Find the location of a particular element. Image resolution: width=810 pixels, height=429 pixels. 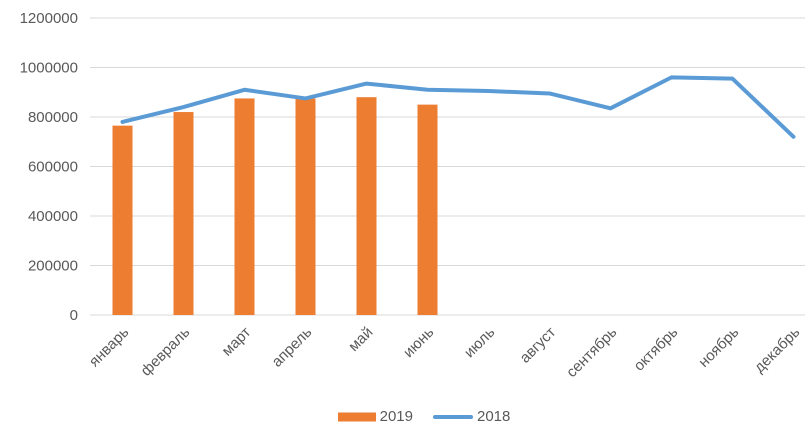

y-axis-tick-label: 1000000 is located at coordinates (49, 68).